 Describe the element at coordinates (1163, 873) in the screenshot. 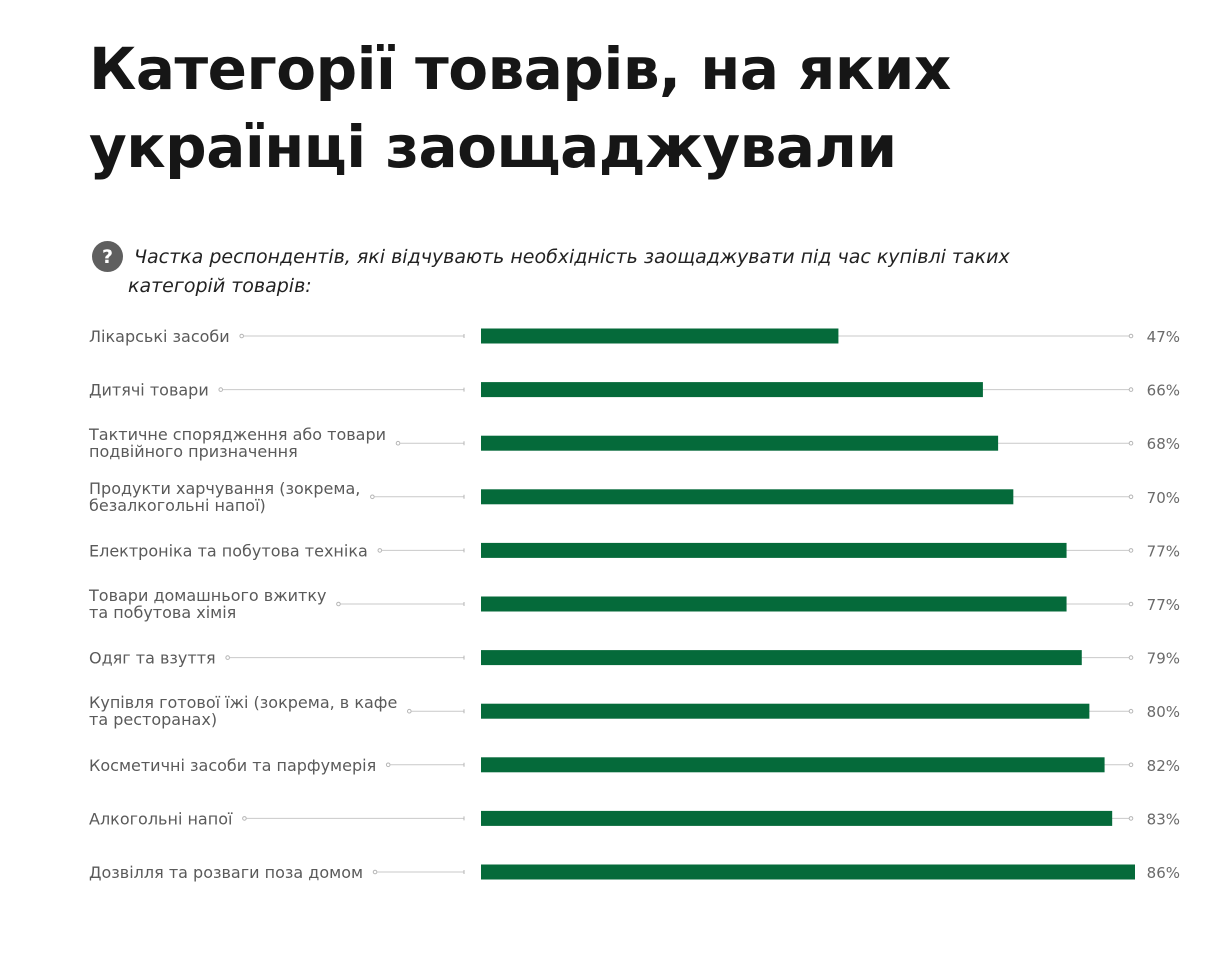

I see `value-label: 86%` at that location.